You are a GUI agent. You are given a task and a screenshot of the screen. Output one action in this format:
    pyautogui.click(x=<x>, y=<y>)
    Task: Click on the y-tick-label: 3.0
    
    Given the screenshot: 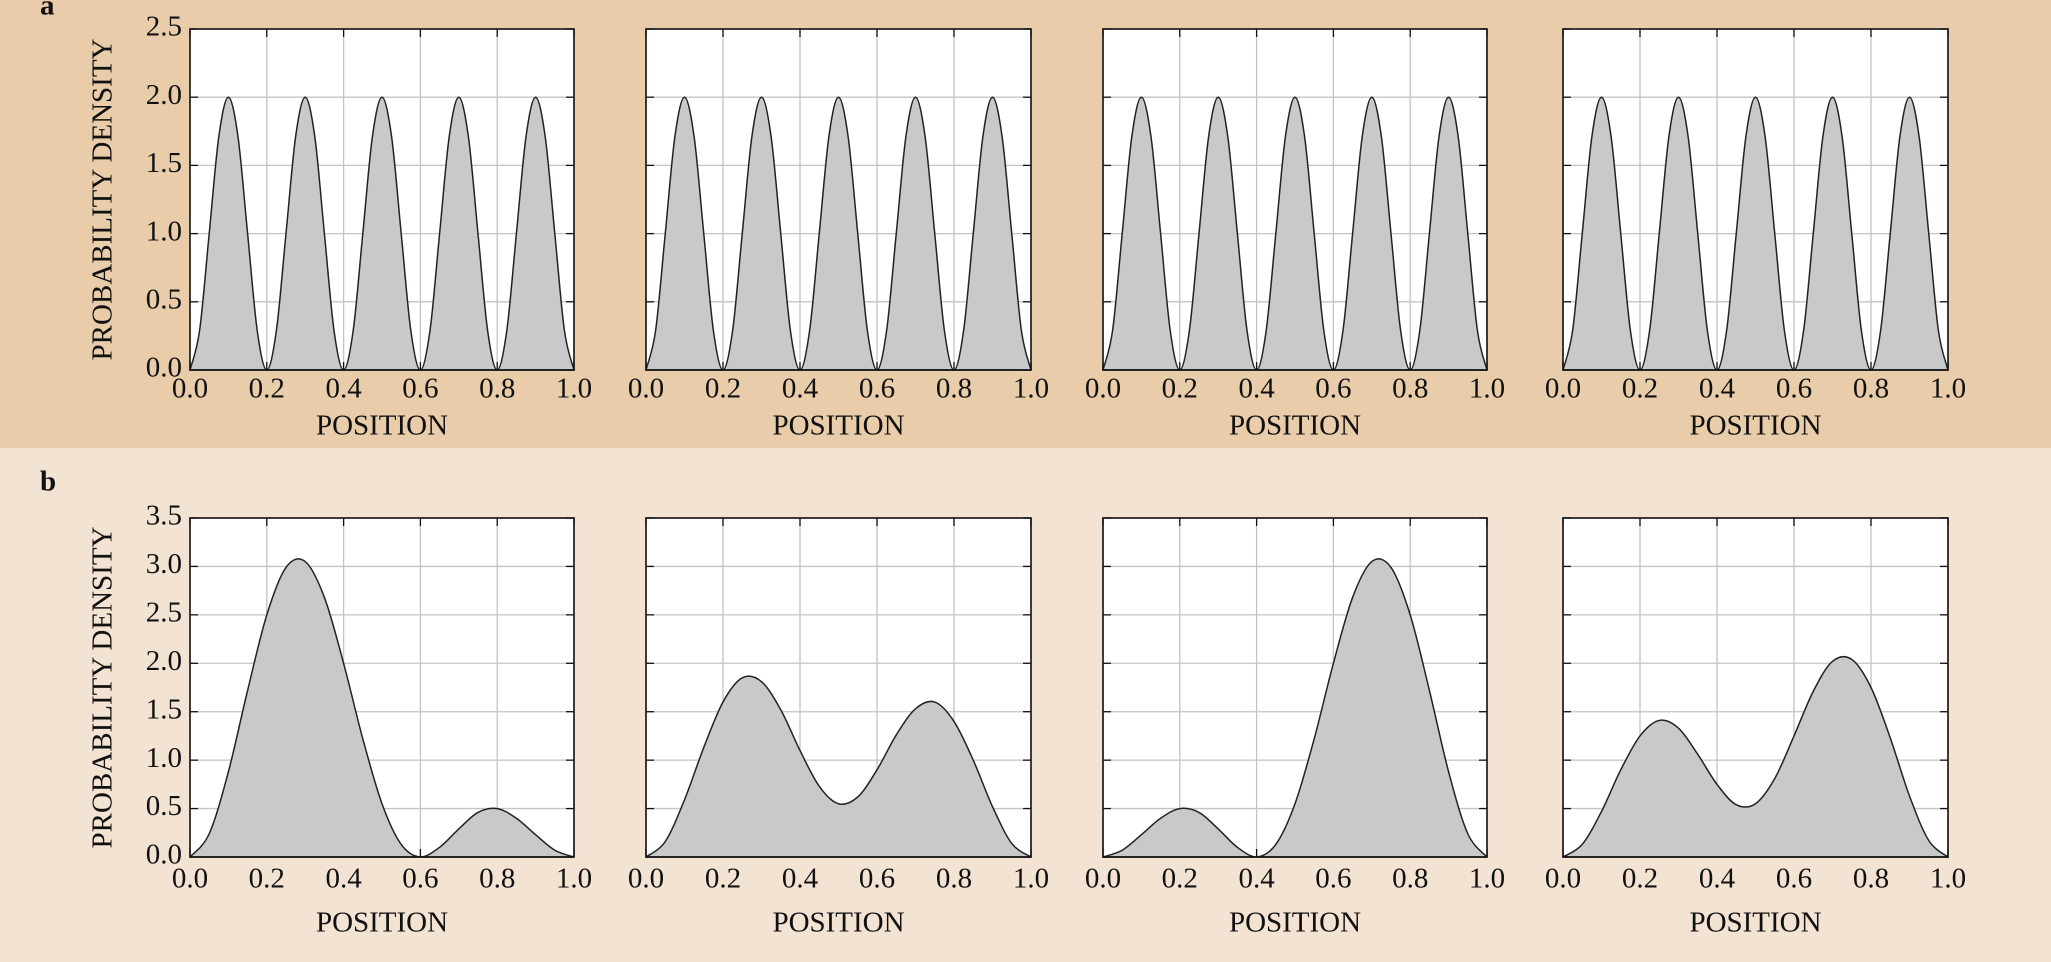 What is the action you would take?
    pyautogui.click(x=164, y=564)
    